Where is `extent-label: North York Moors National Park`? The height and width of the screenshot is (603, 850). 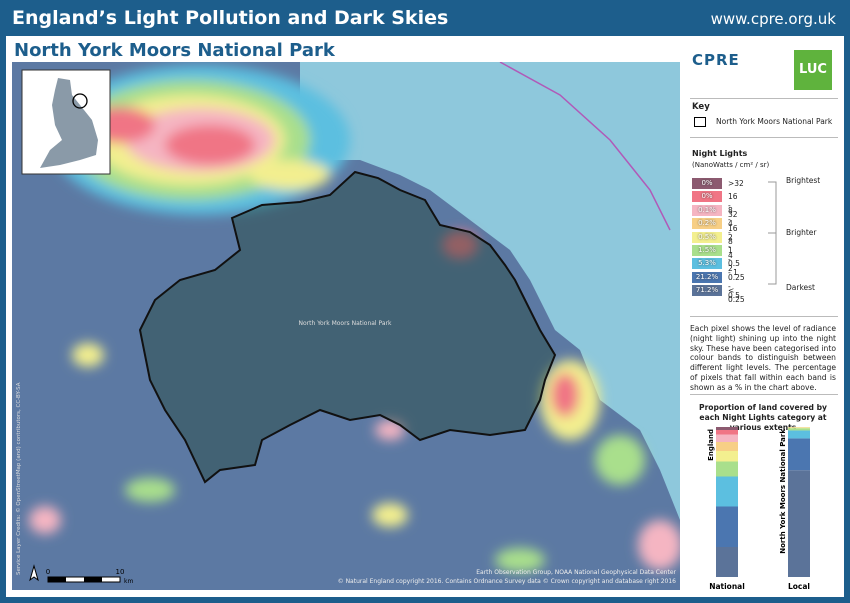
extent-label: North York Moors National Park is located at coordinates (783, 491).